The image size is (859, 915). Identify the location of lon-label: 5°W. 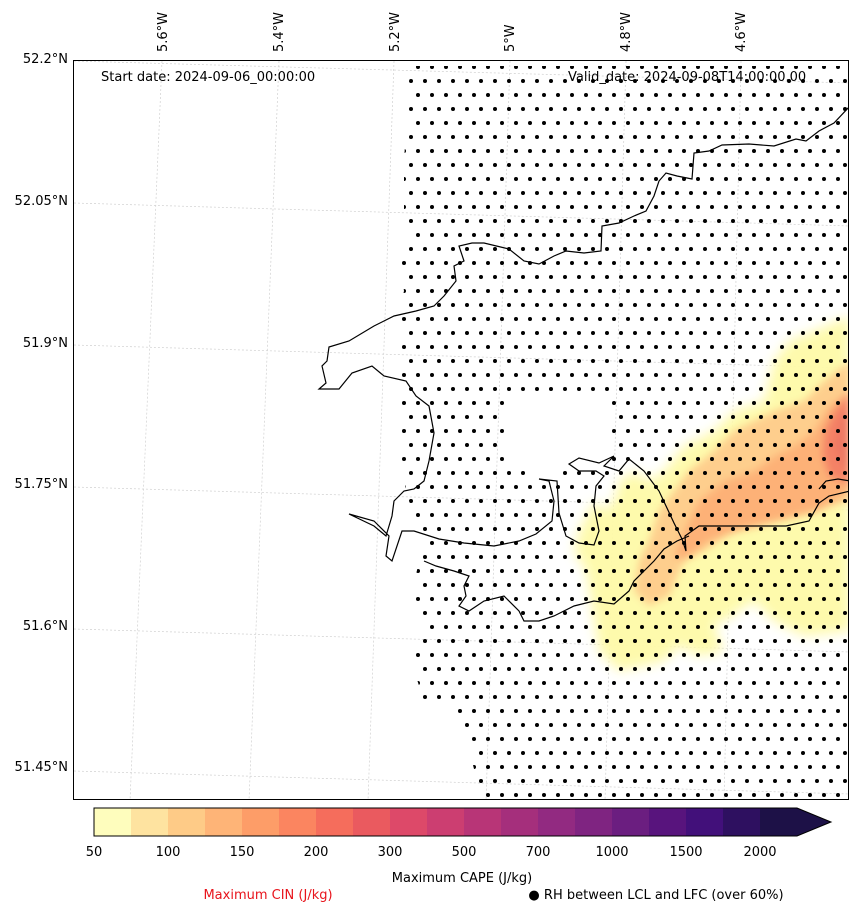
(510, 38).